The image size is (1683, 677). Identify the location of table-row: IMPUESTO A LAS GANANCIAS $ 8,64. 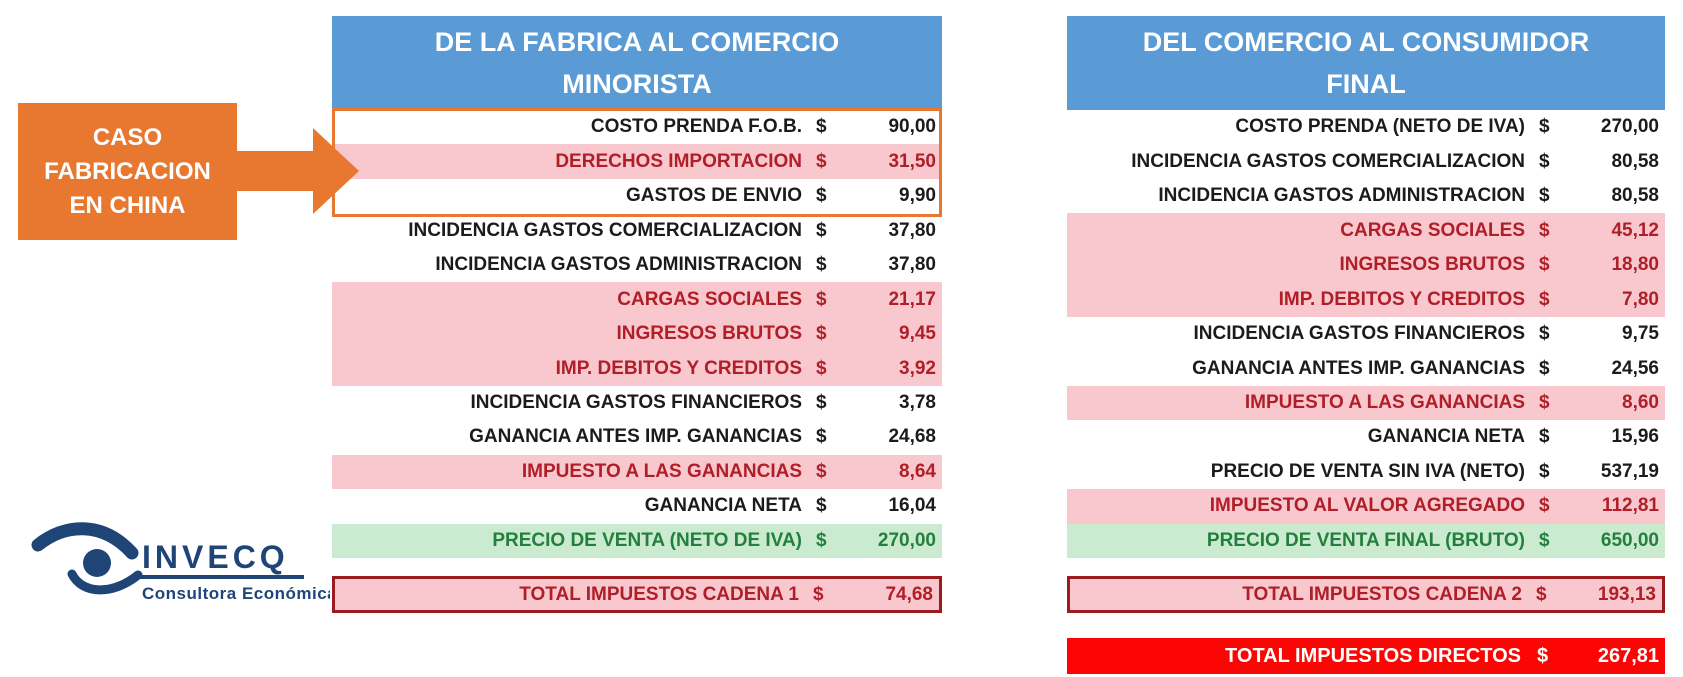
(637, 472).